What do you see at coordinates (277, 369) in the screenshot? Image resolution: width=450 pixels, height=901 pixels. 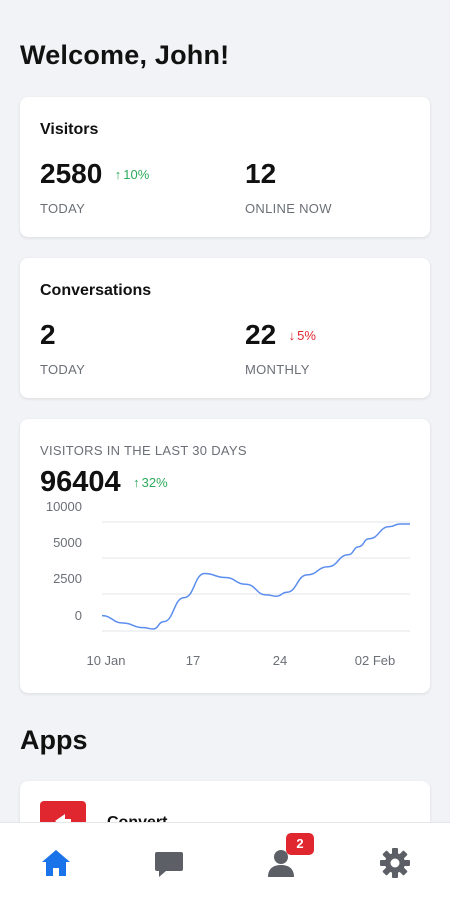 I see `conversations-monthly-label: MONTHLY` at bounding box center [277, 369].